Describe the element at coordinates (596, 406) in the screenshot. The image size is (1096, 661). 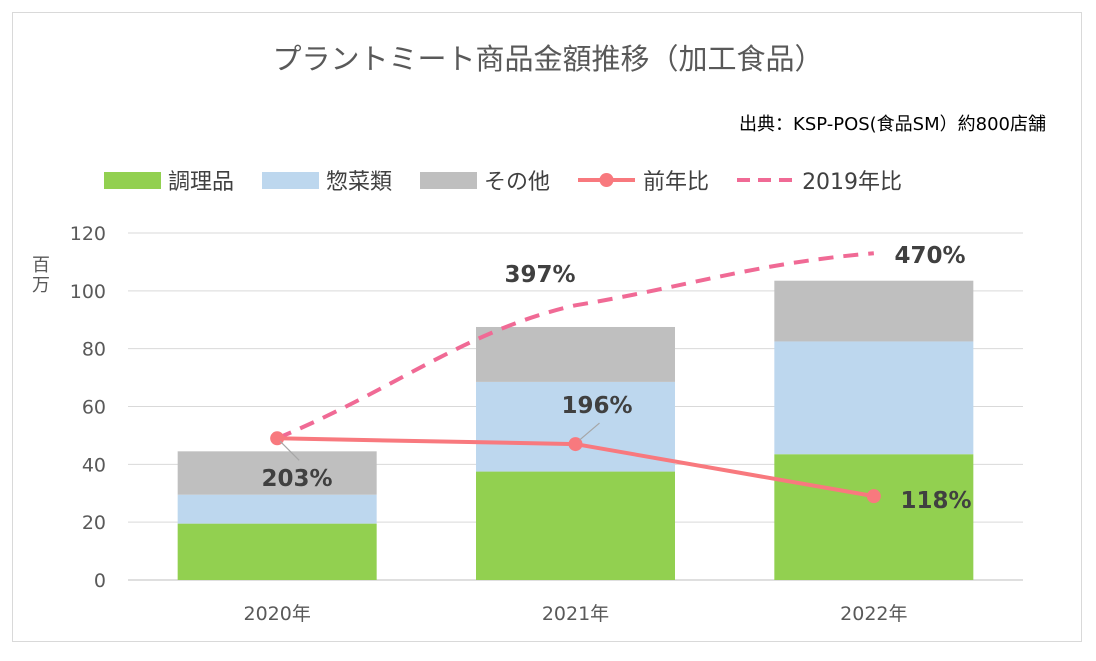
I see `data-label-yoy: 196%` at that location.